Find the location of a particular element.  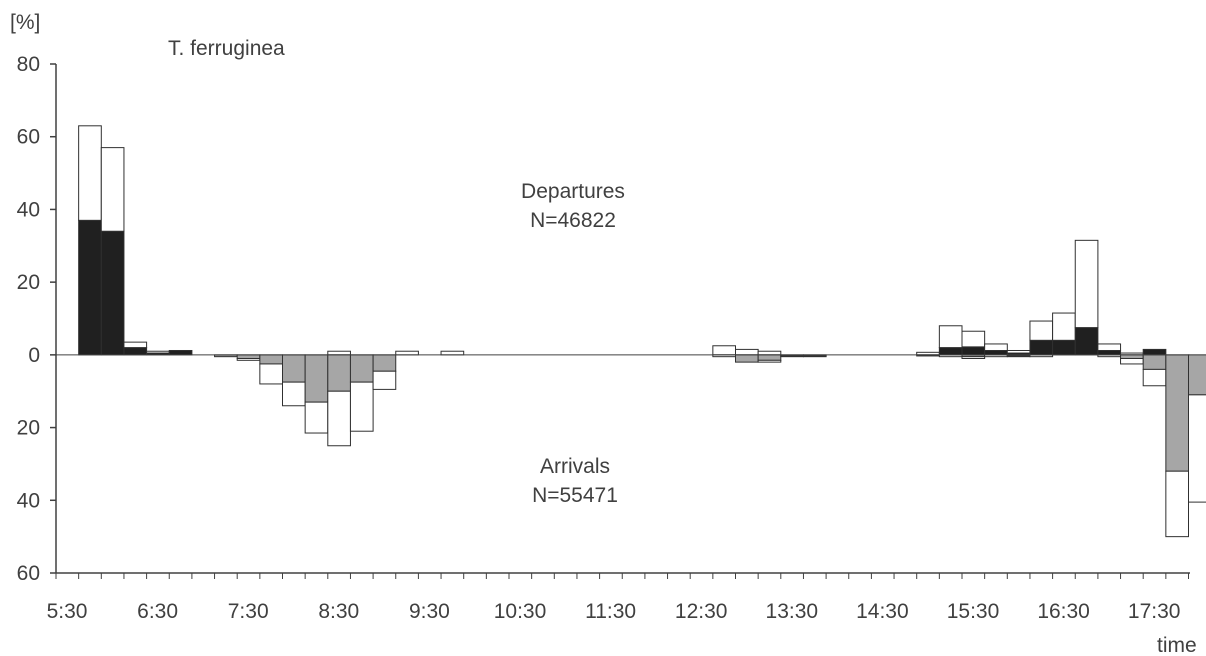

x-tick-label: 5:30 is located at coordinates (67, 611).